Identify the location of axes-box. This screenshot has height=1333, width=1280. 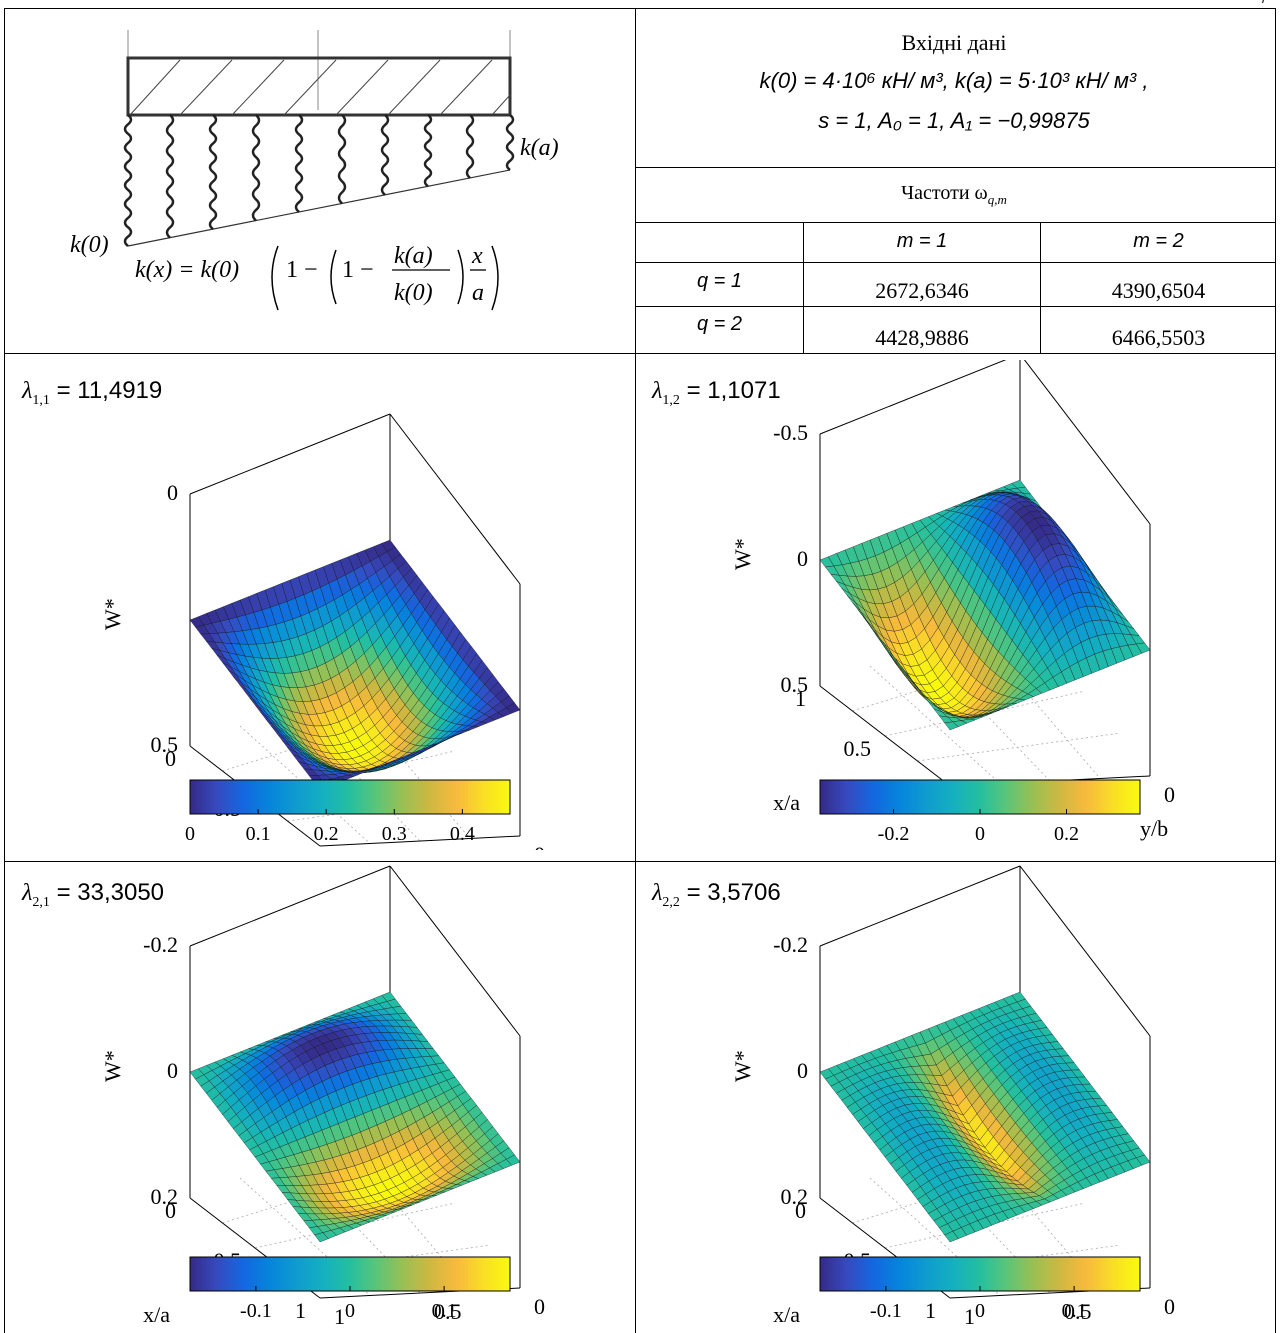
(985, 1076).